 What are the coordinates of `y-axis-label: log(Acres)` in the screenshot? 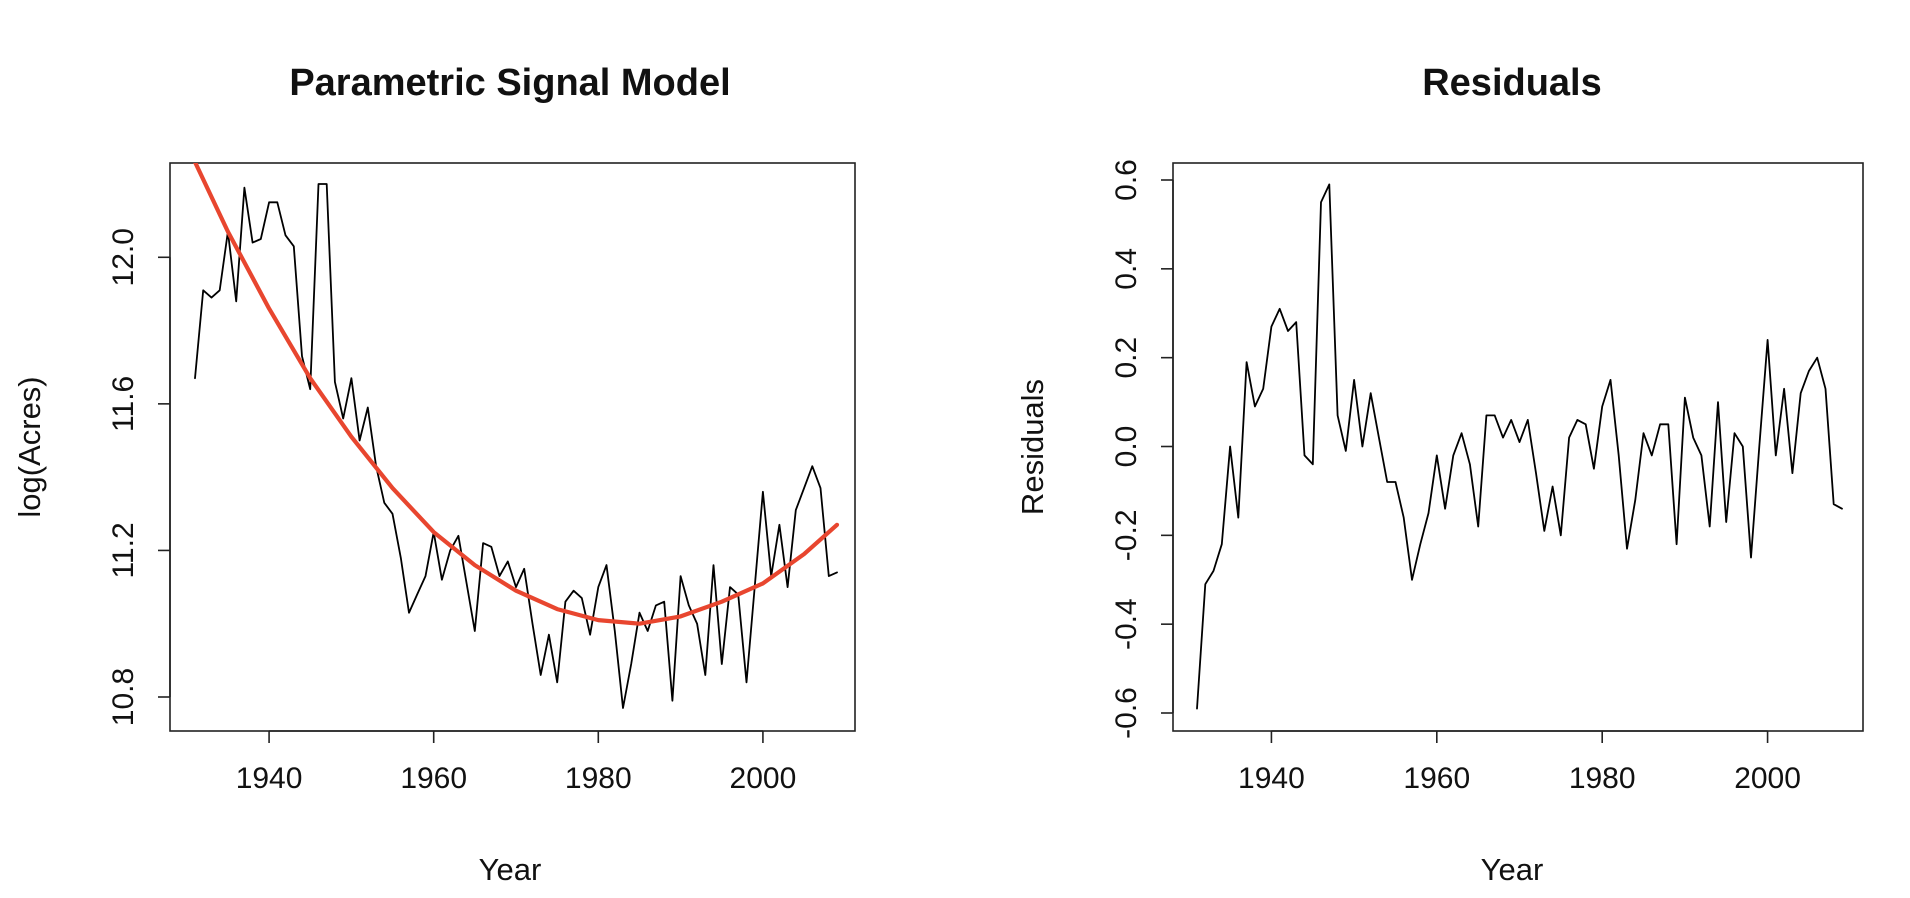 It's located at (29, 446).